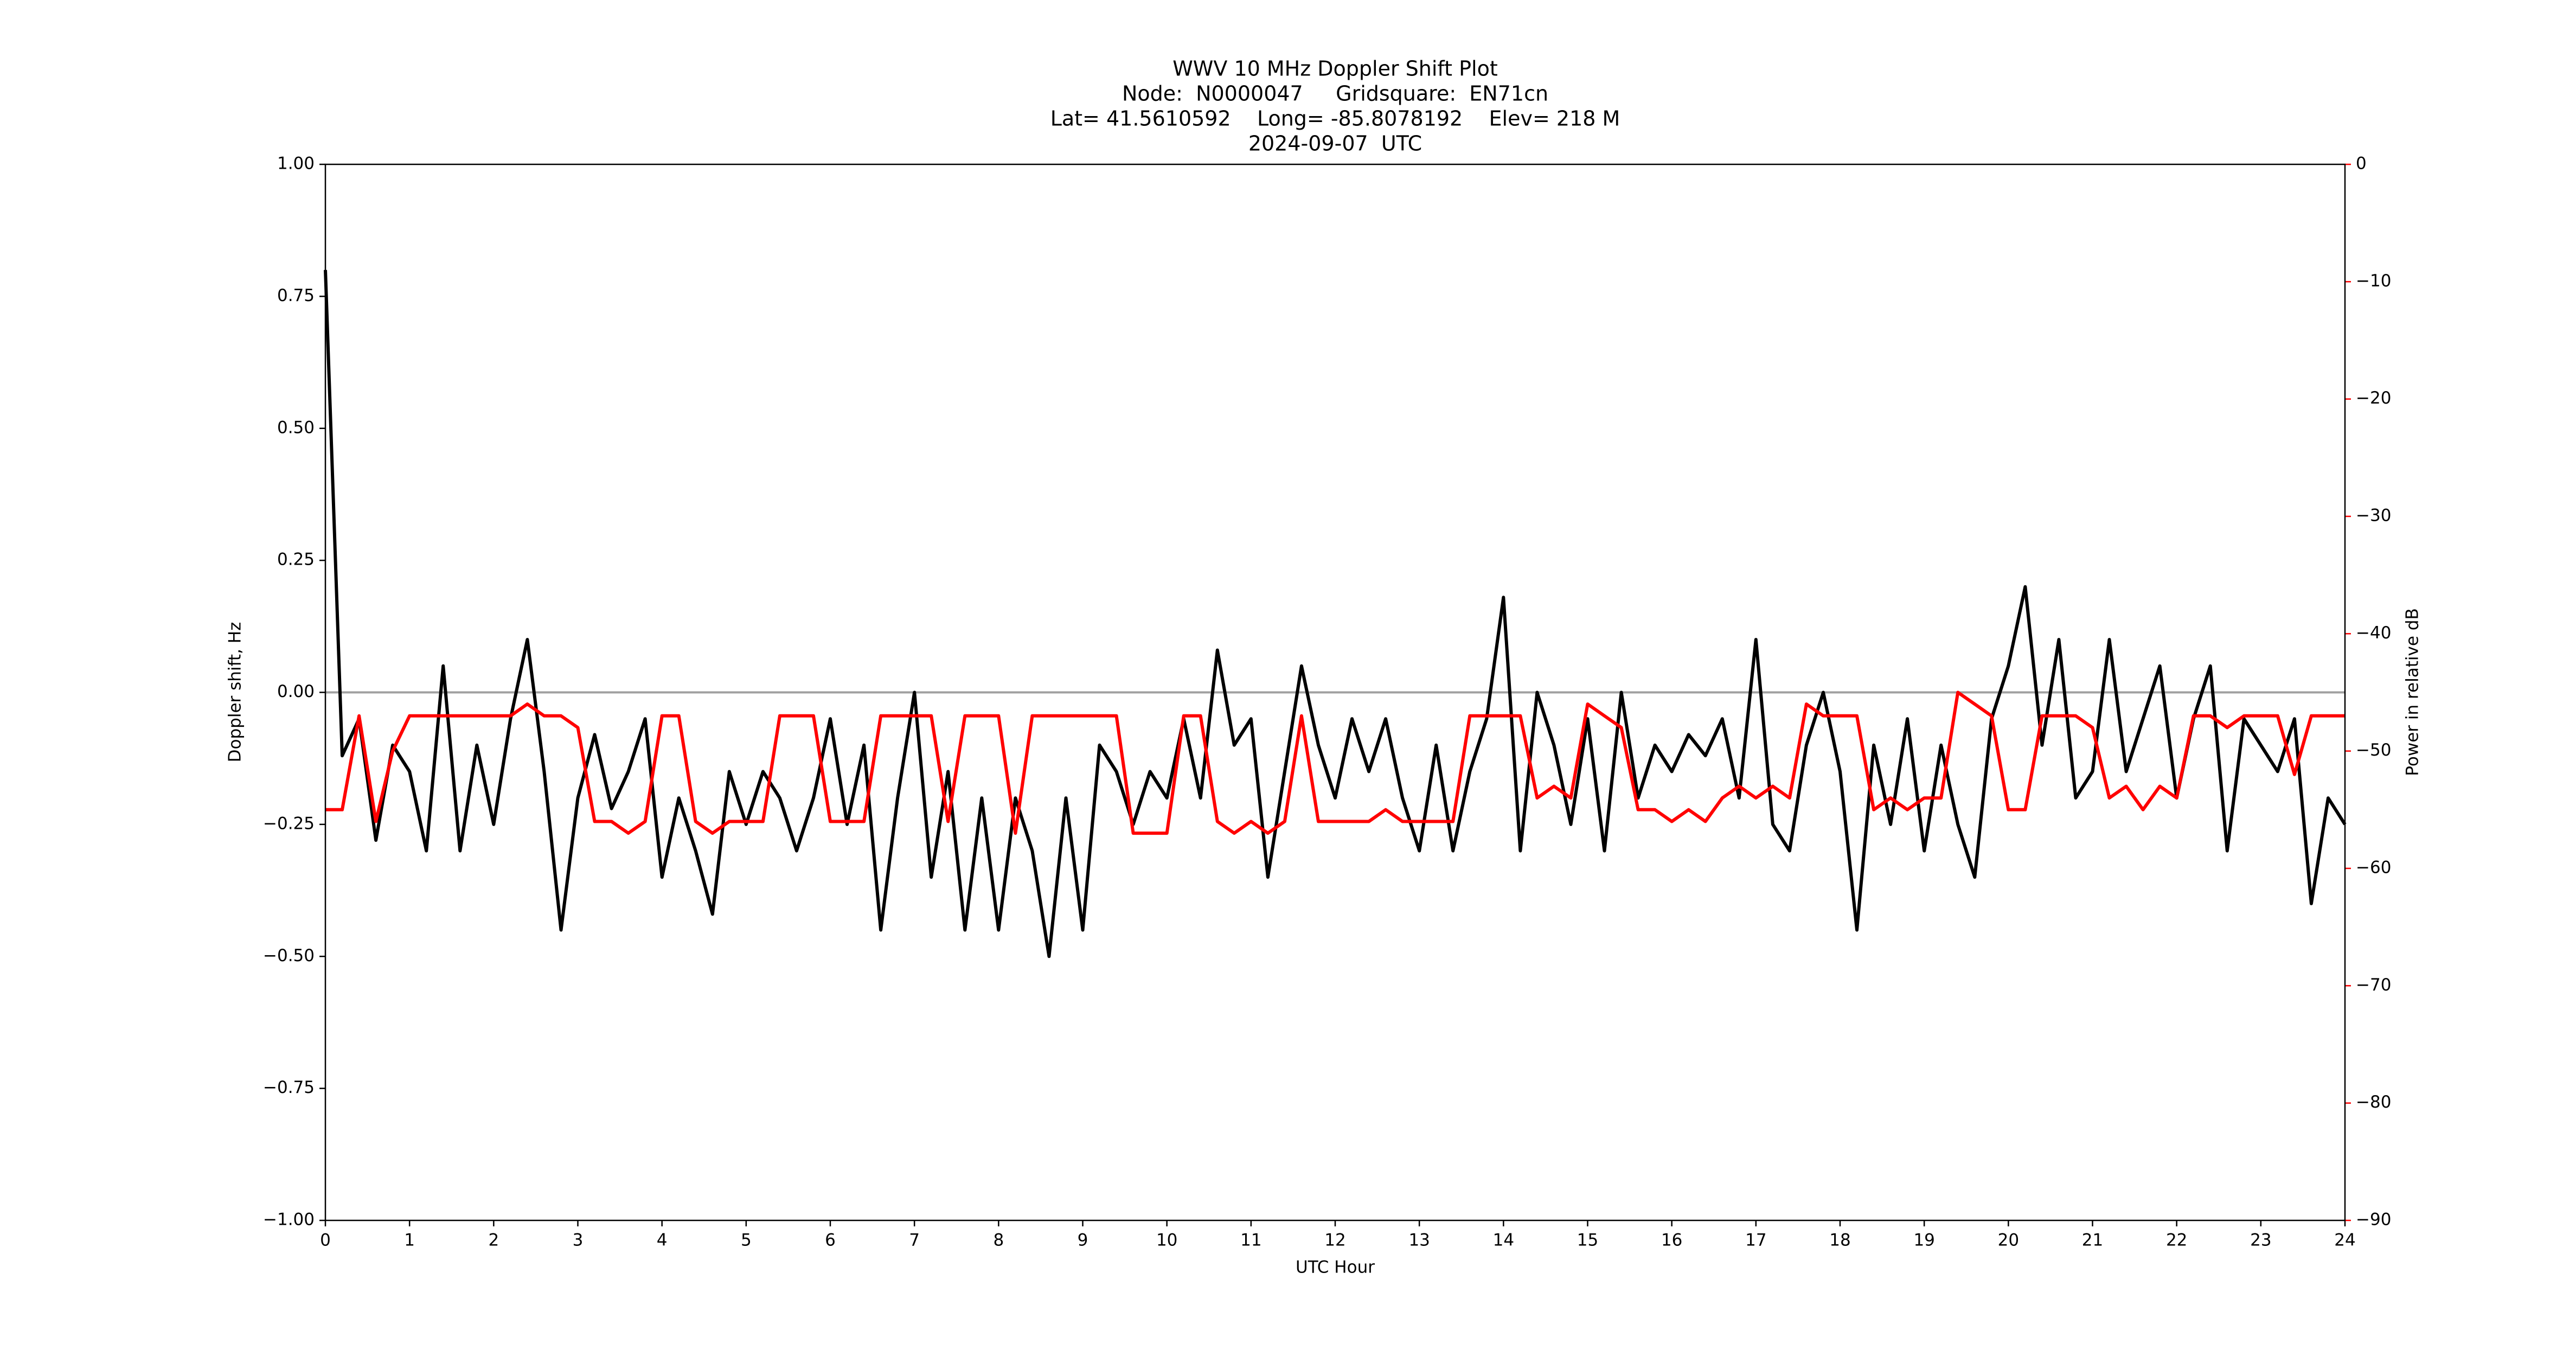 The height and width of the screenshot is (1356, 2576). Describe the element at coordinates (2373, 868) in the screenshot. I see `y2-tick-label: −60` at that location.